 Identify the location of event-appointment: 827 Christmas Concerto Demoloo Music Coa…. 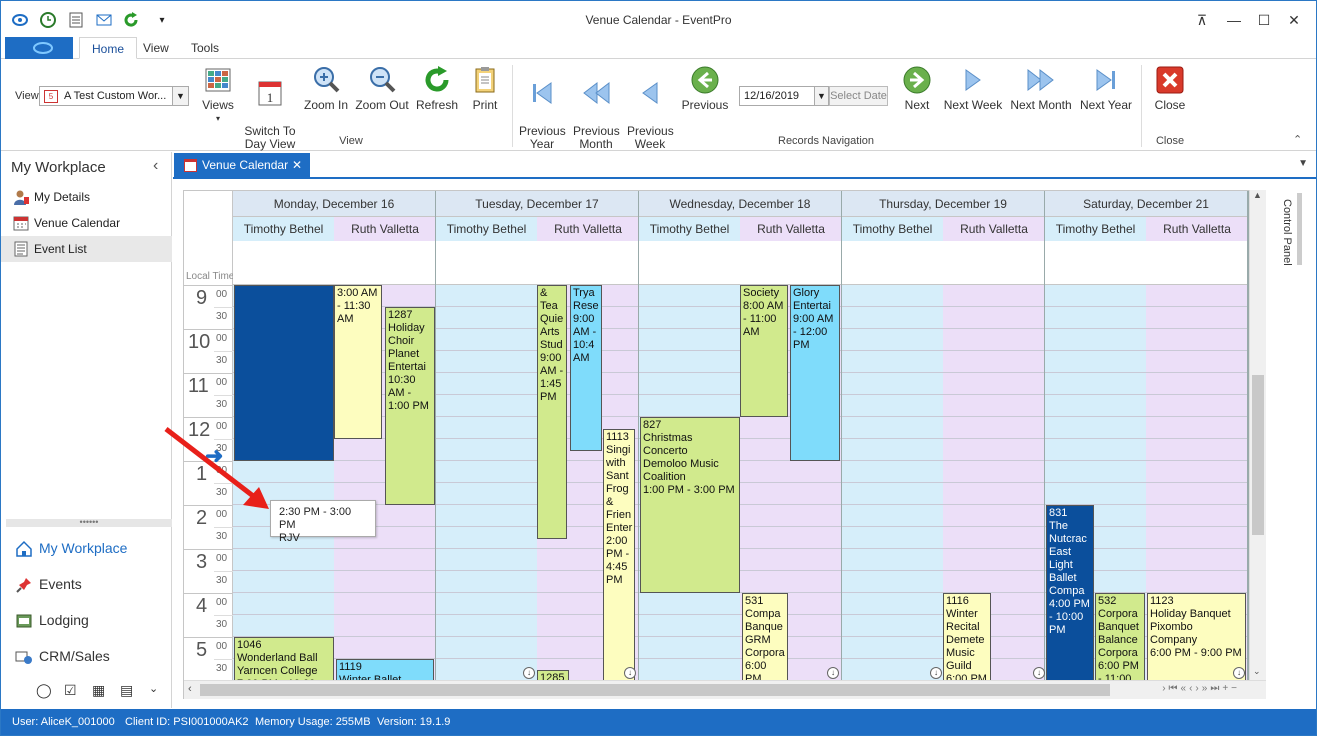
(690, 505).